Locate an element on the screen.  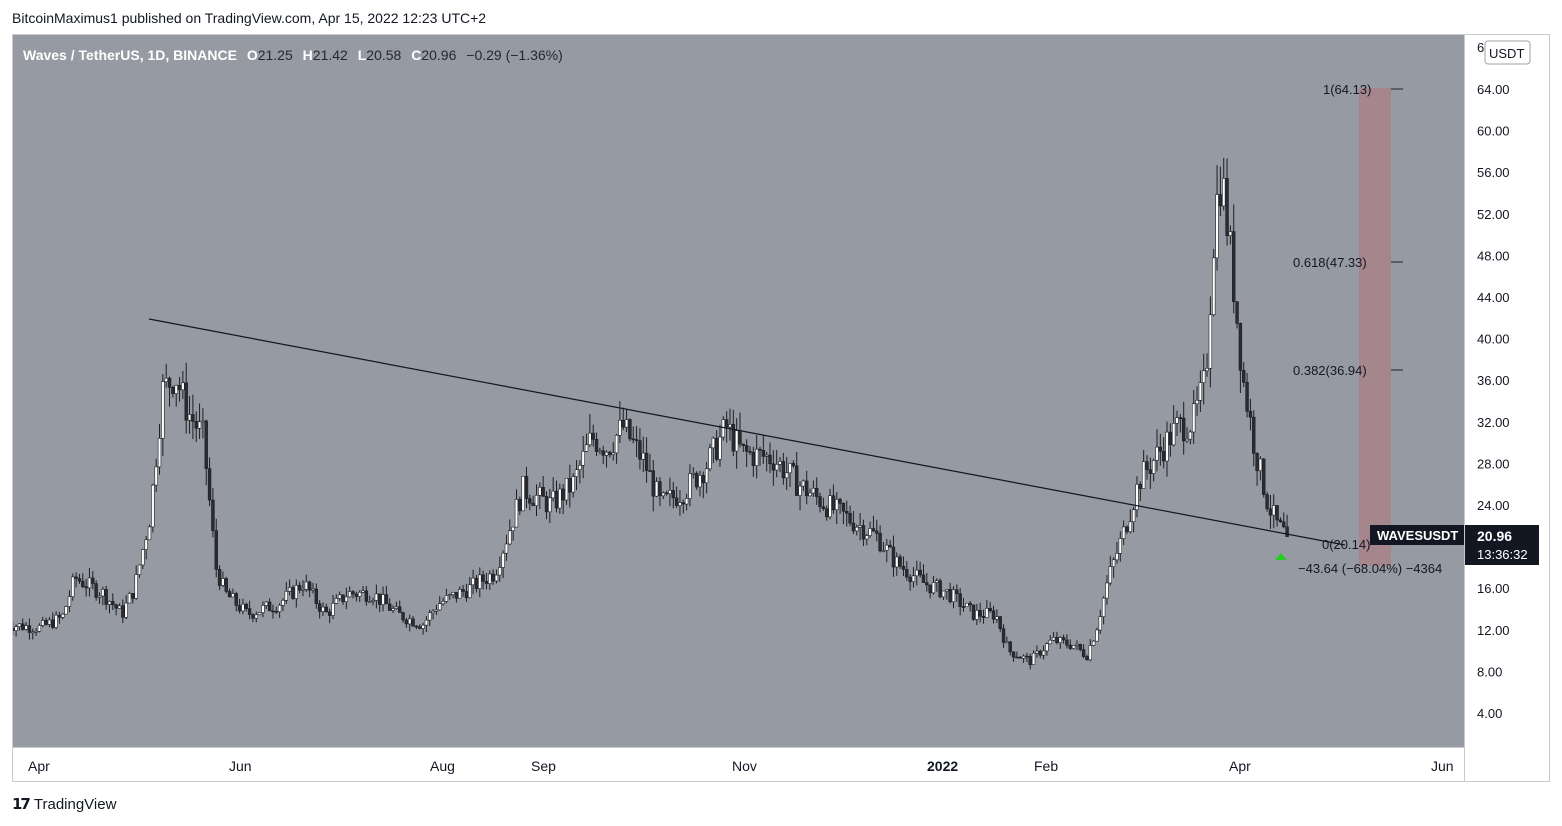
currency-badge: USDT is located at coordinates (1507, 52).